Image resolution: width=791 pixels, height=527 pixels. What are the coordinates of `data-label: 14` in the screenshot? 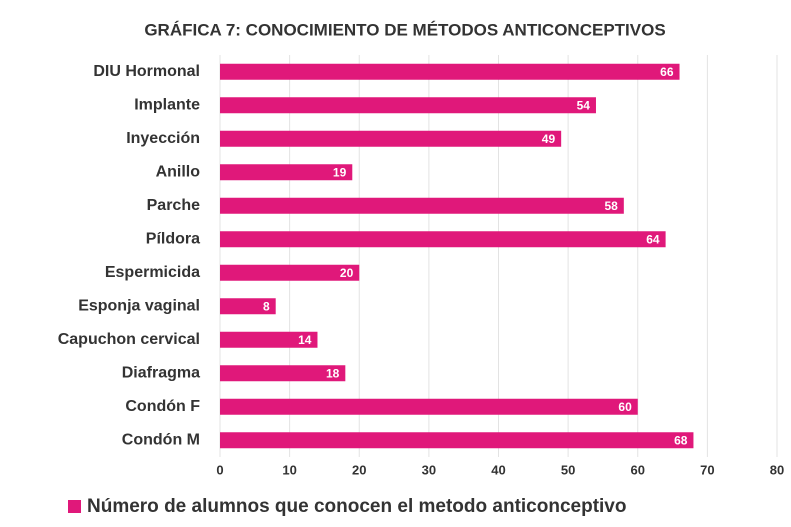 It's located at (305, 340).